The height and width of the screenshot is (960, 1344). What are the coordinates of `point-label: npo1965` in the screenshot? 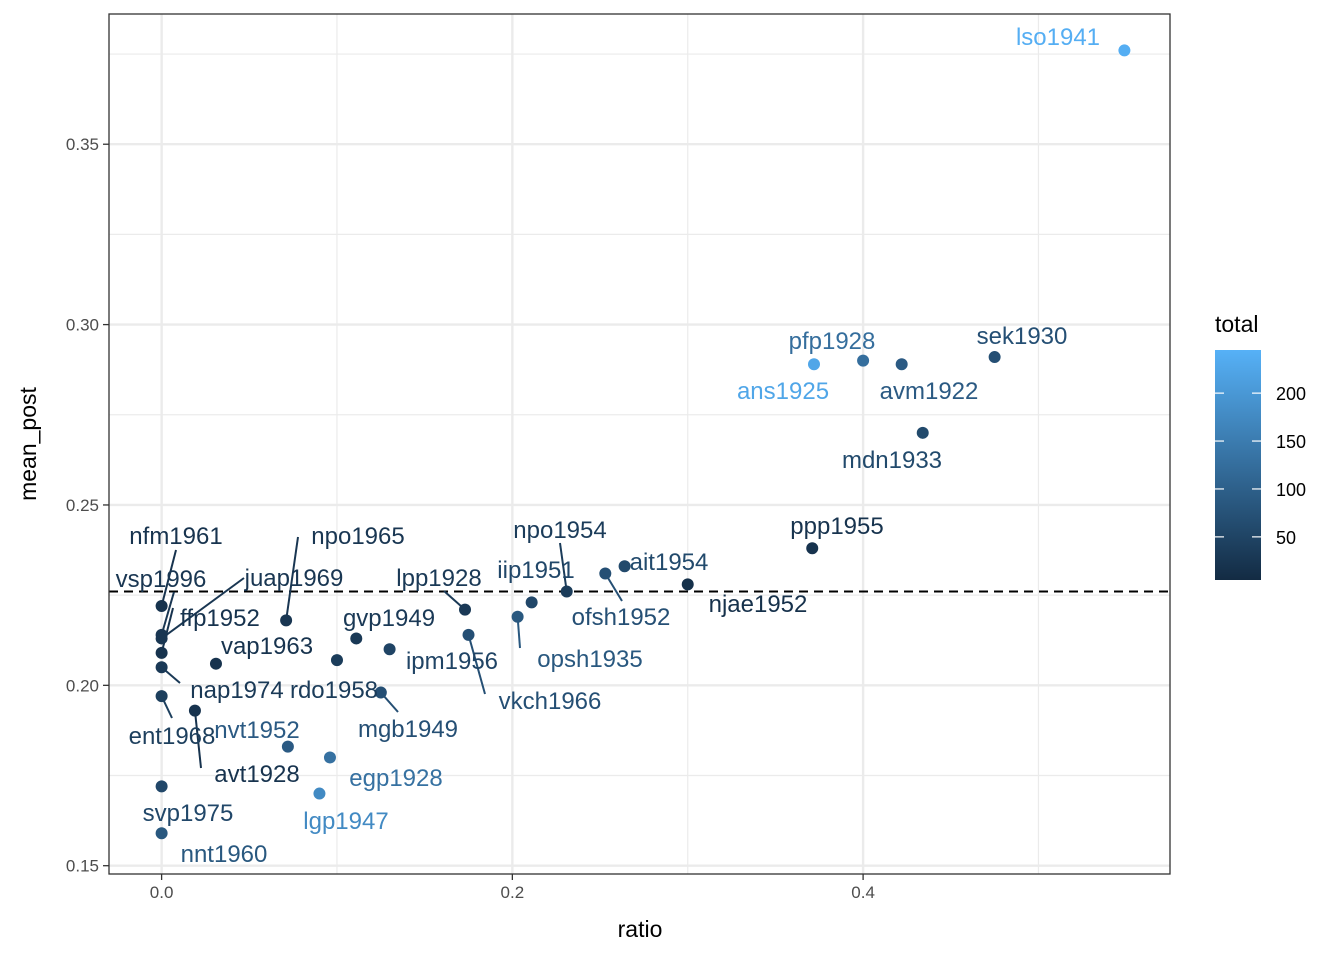 It's located at (357, 536).